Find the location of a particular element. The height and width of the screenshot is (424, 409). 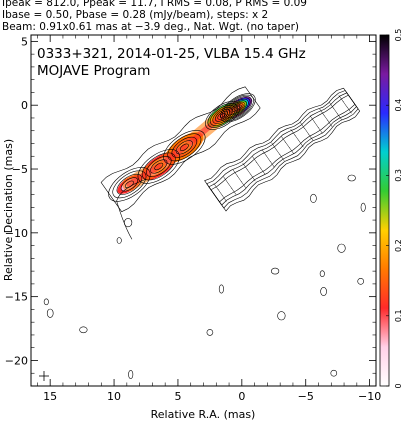

x-tick-label: 5 is located at coordinates (177, 396).